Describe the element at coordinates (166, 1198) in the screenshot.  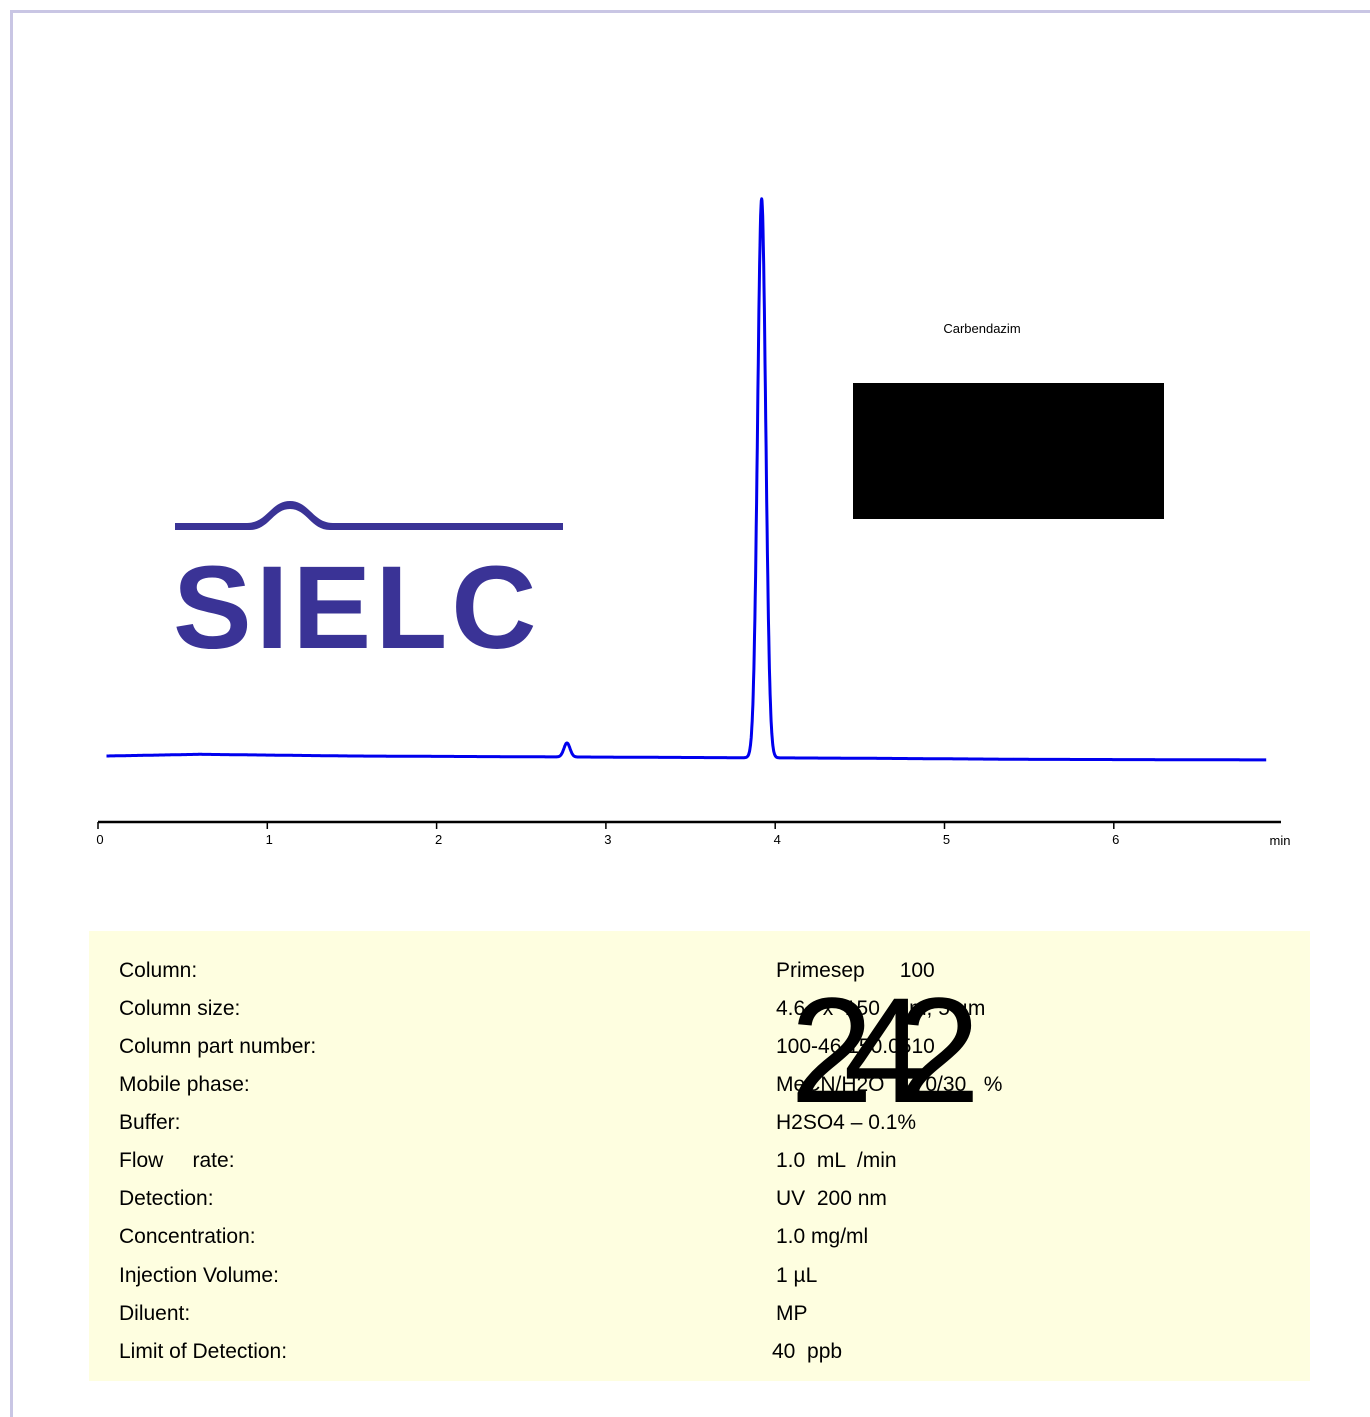
I see `condition-label: Detection:` at that location.